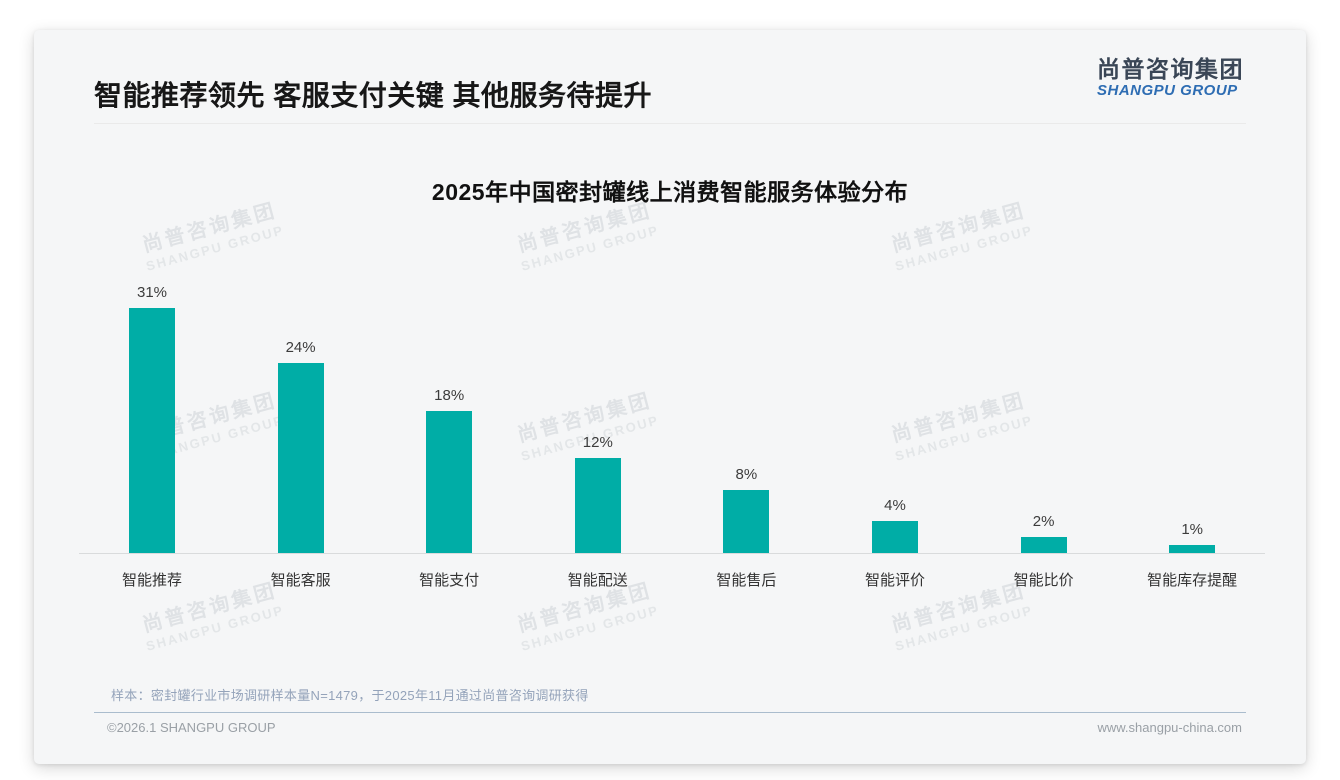 The height and width of the screenshot is (780, 1340). Describe the element at coordinates (152, 580) in the screenshot. I see `bar-category-label: 智能推荐` at that location.